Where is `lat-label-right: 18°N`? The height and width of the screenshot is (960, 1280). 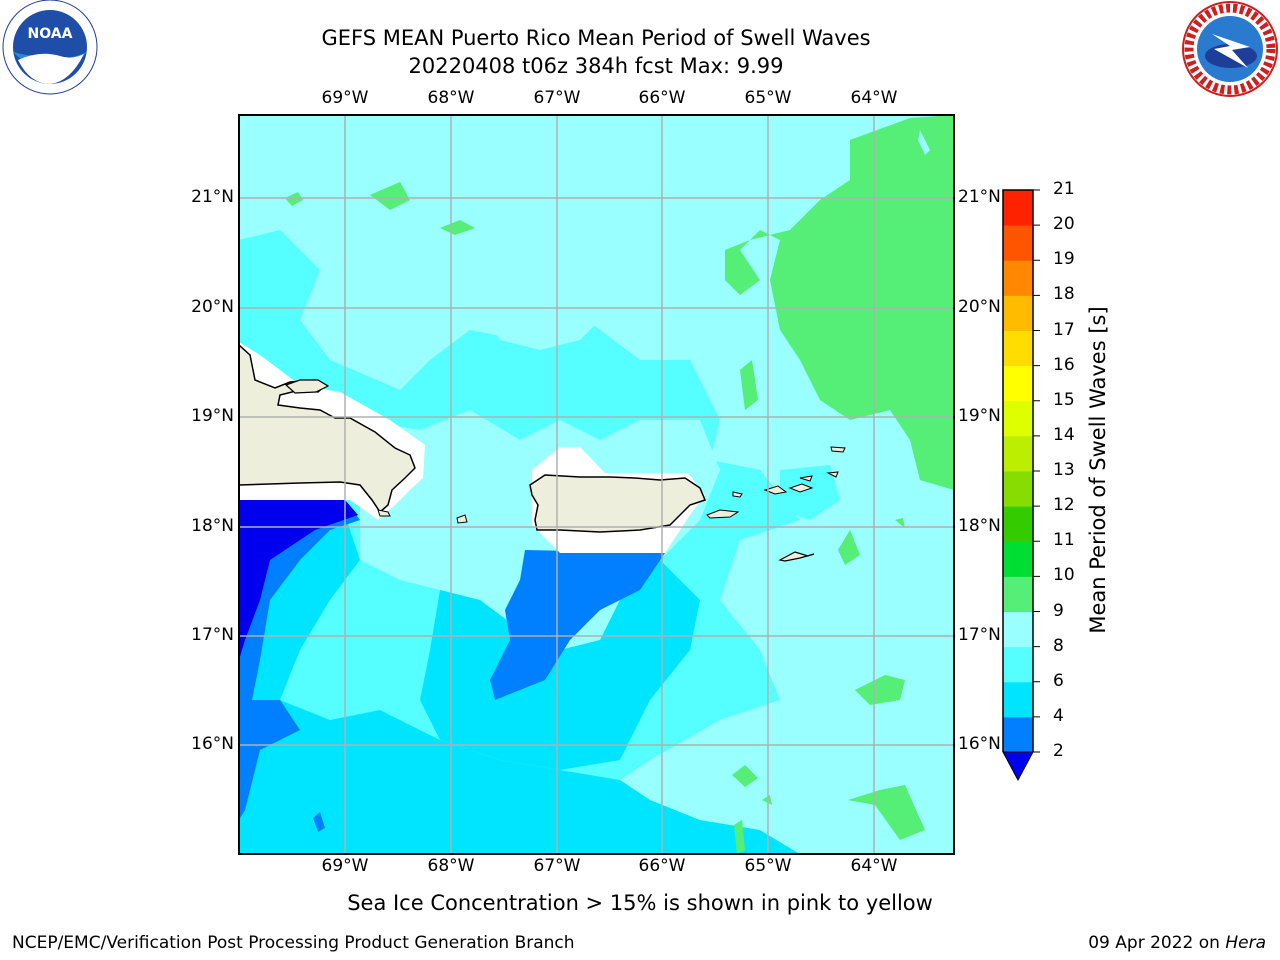
lat-label-right: 18°N is located at coordinates (979, 526).